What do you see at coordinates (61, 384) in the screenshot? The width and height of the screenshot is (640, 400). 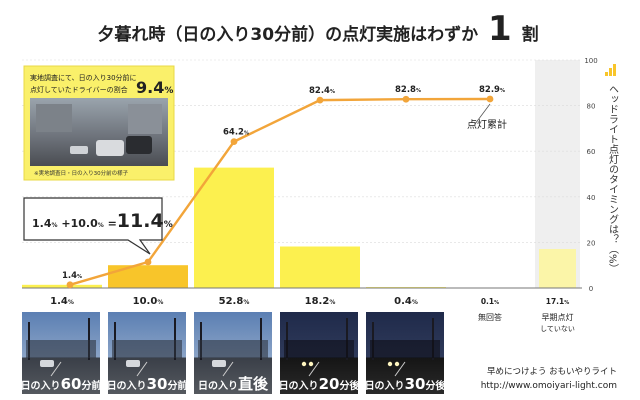 I see `category-label: 日の入り60分前` at bounding box center [61, 384].